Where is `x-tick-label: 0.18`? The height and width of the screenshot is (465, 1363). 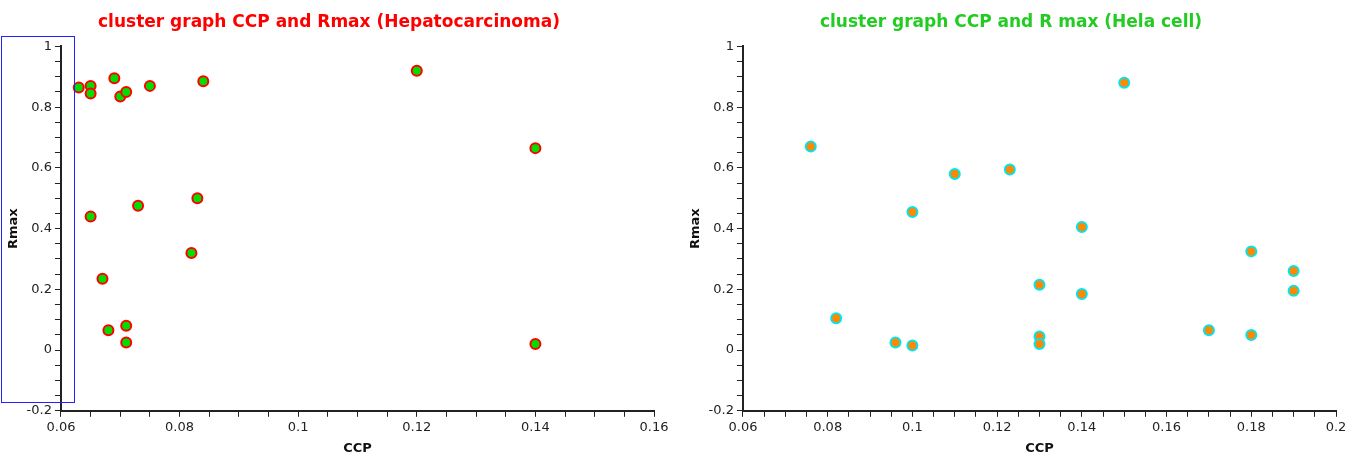
x-tick-label: 0.18 is located at coordinates (1251, 426).